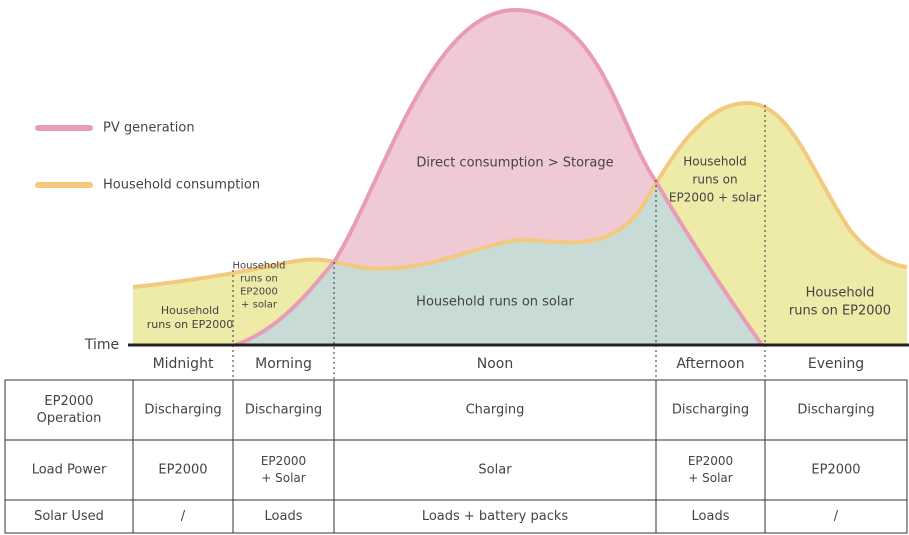 This screenshot has height=535, width=909. What do you see at coordinates (495, 302) in the screenshot?
I see `area-label: Household runs on solar` at bounding box center [495, 302].